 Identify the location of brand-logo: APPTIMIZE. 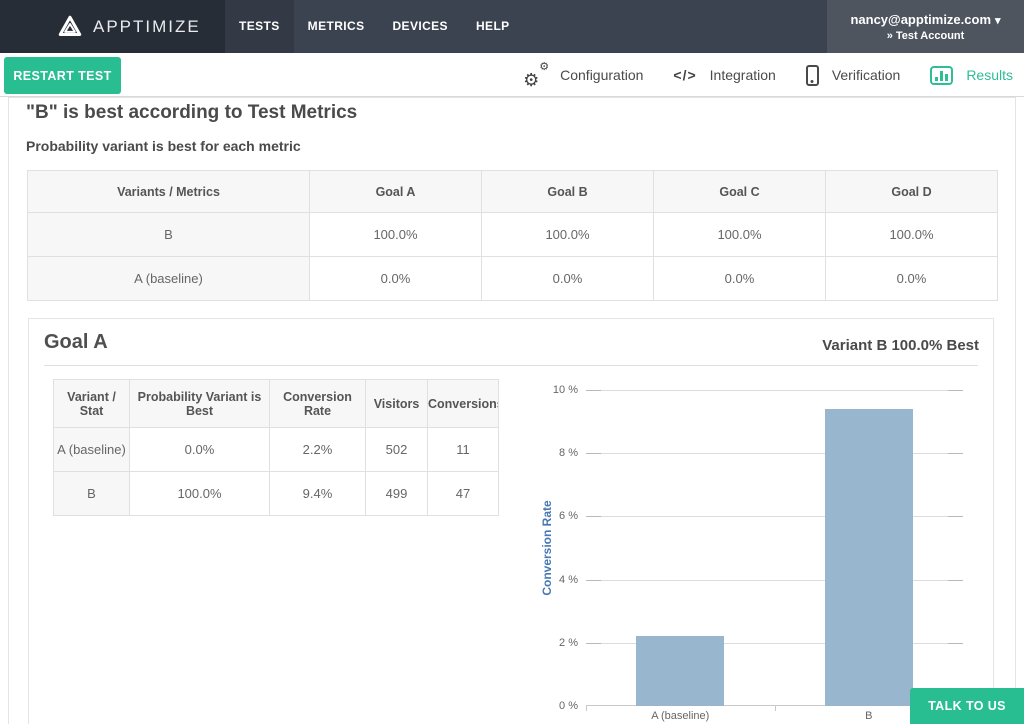
(112, 26).